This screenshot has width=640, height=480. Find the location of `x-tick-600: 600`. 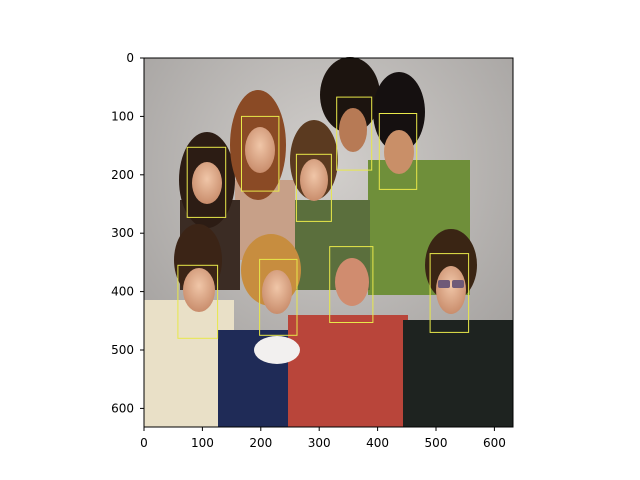

x-tick-600: 600 is located at coordinates (494, 443).